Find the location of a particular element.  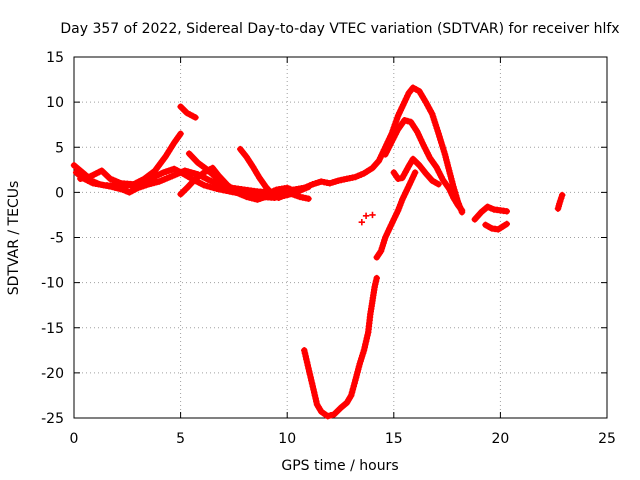

y-tick-label: -25 is located at coordinates (52, 419).